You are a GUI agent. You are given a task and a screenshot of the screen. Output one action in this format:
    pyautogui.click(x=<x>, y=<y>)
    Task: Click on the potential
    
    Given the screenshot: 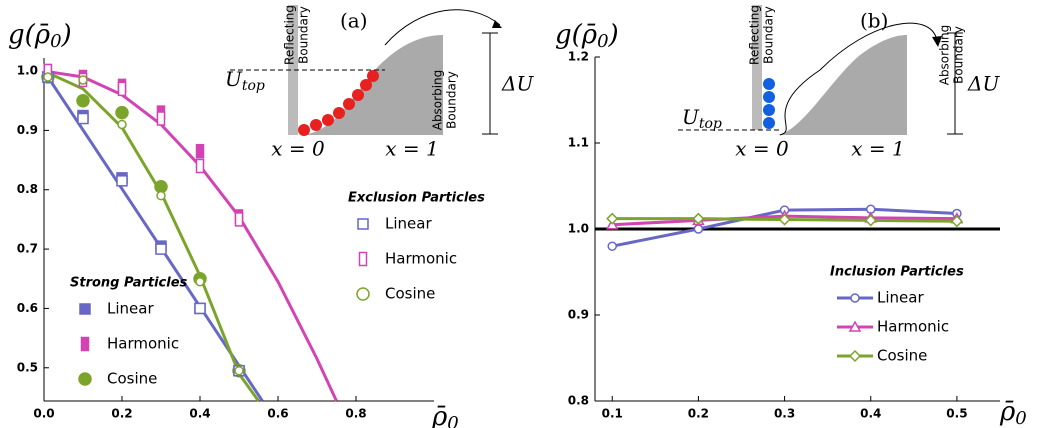 What is the action you would take?
    pyautogui.click(x=841, y=85)
    